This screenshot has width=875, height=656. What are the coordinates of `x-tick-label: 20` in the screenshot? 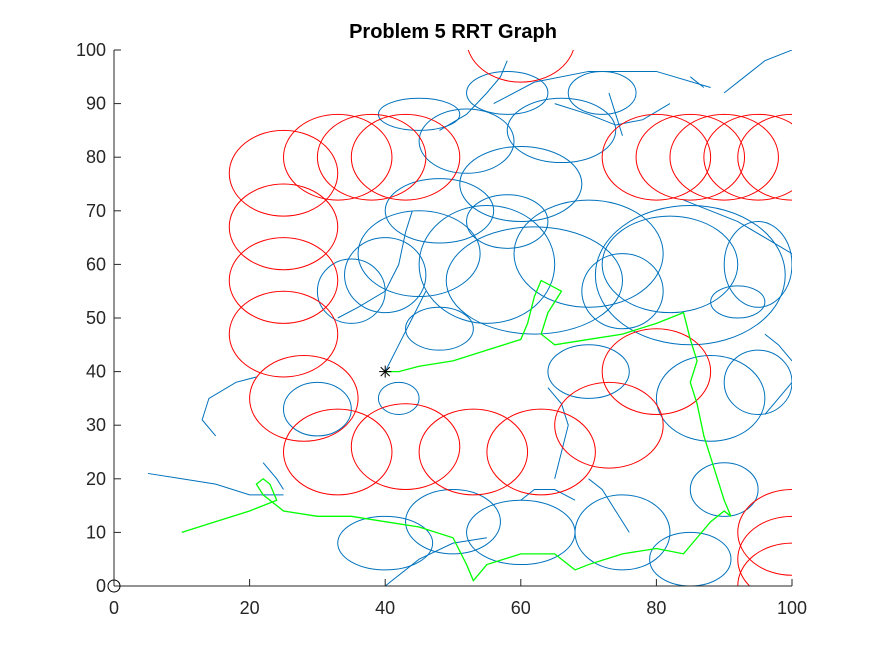 It's located at (250, 608).